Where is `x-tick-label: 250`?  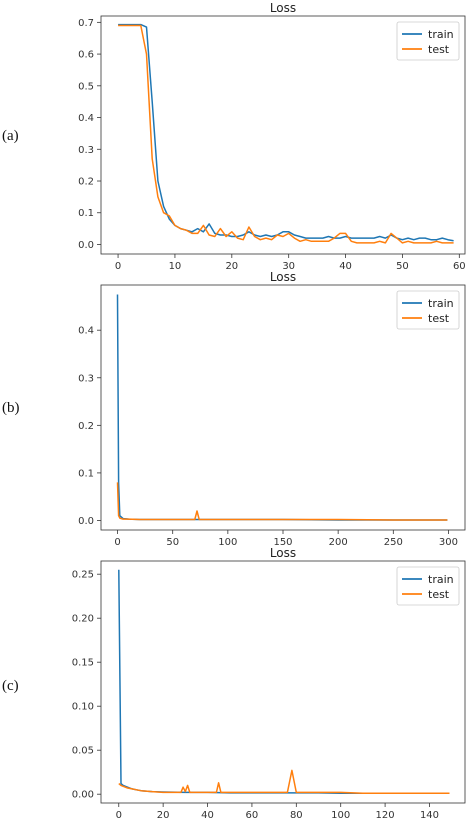
x-tick-label: 250 is located at coordinates (393, 542).